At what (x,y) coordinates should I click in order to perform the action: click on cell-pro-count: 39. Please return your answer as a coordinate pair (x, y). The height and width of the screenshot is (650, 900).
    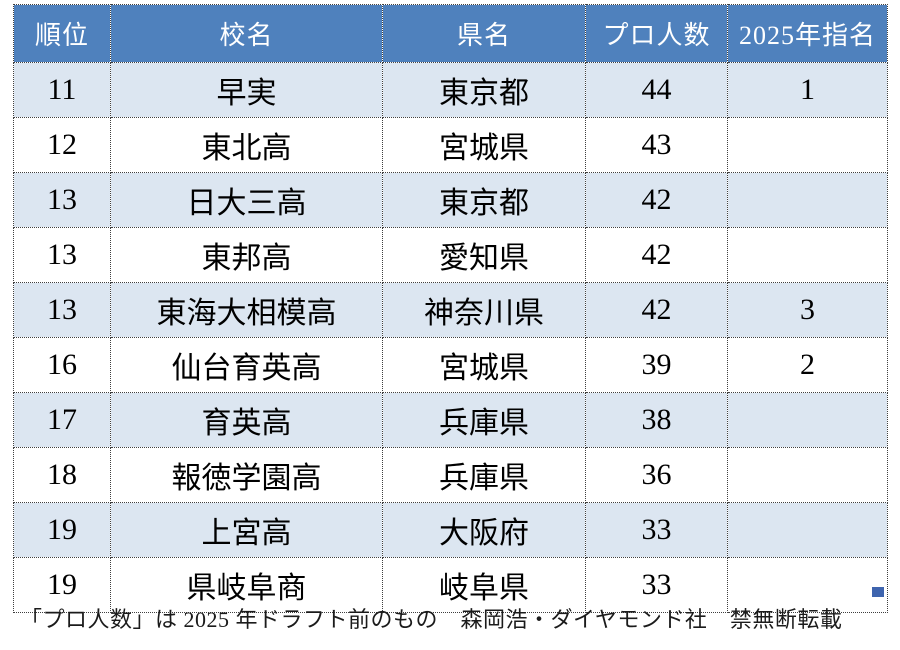
    Looking at the image, I should click on (656, 365).